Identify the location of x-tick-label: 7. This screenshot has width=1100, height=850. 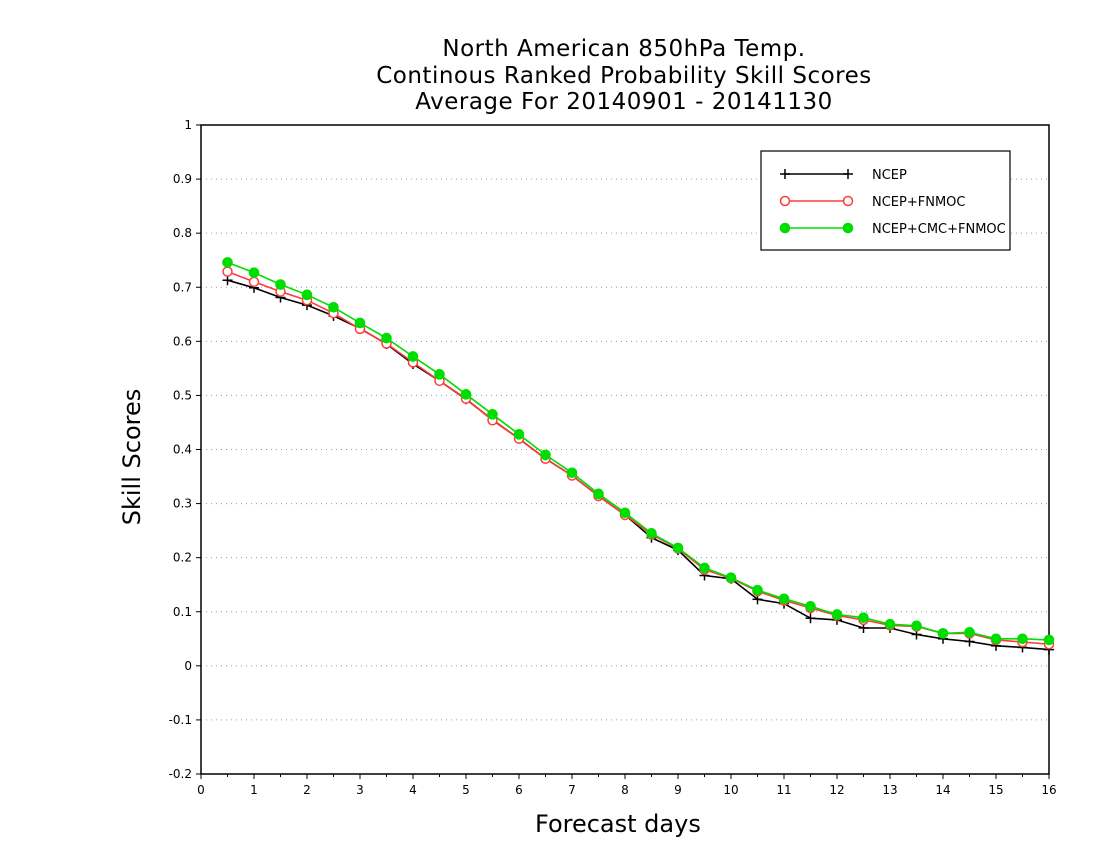
(572, 790).